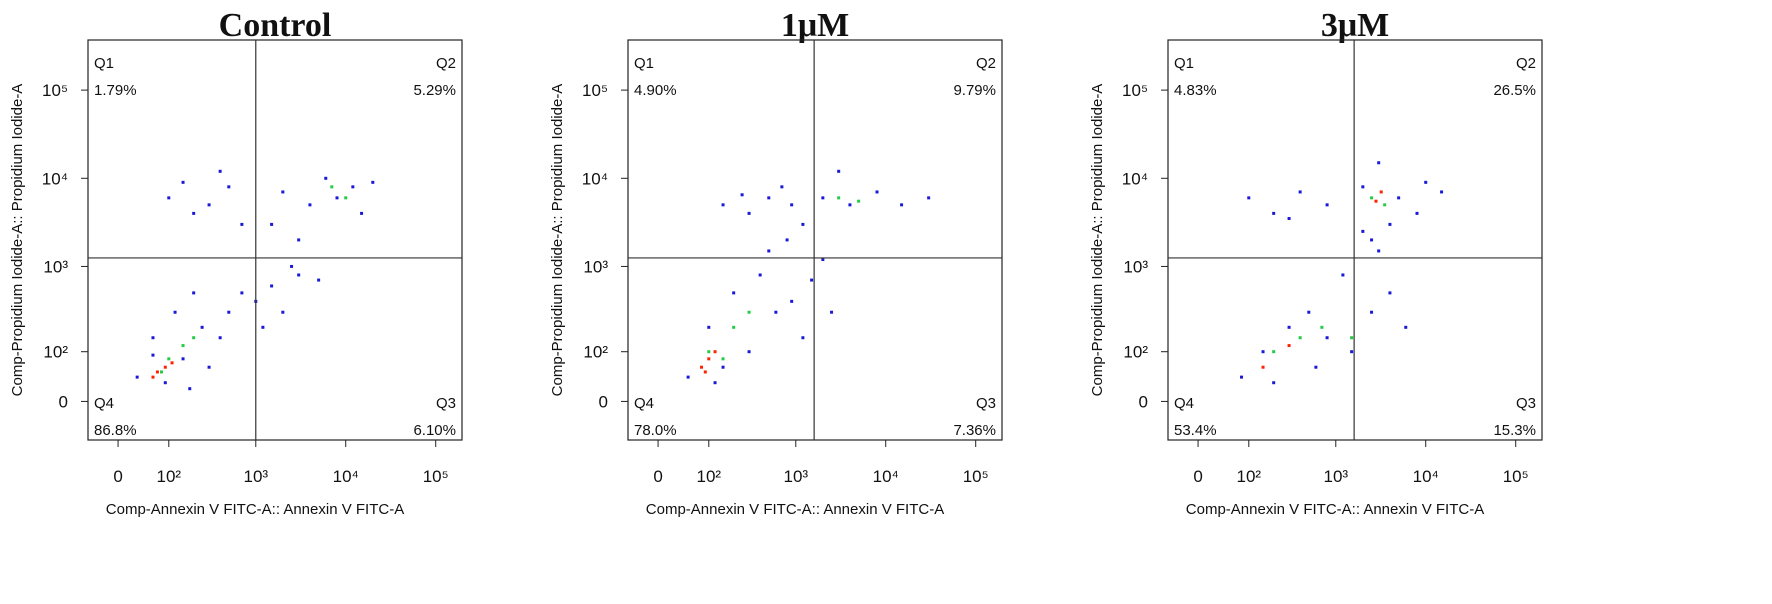 The width and height of the screenshot is (1772, 604). I want to click on y-tick-label: 10⁵, so click(1135, 90).